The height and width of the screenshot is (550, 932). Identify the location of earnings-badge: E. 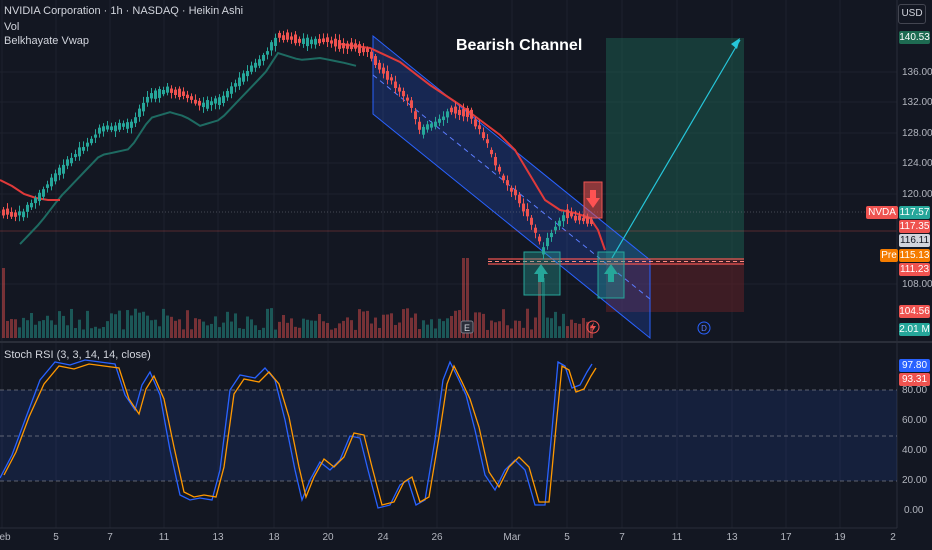
(467, 328).